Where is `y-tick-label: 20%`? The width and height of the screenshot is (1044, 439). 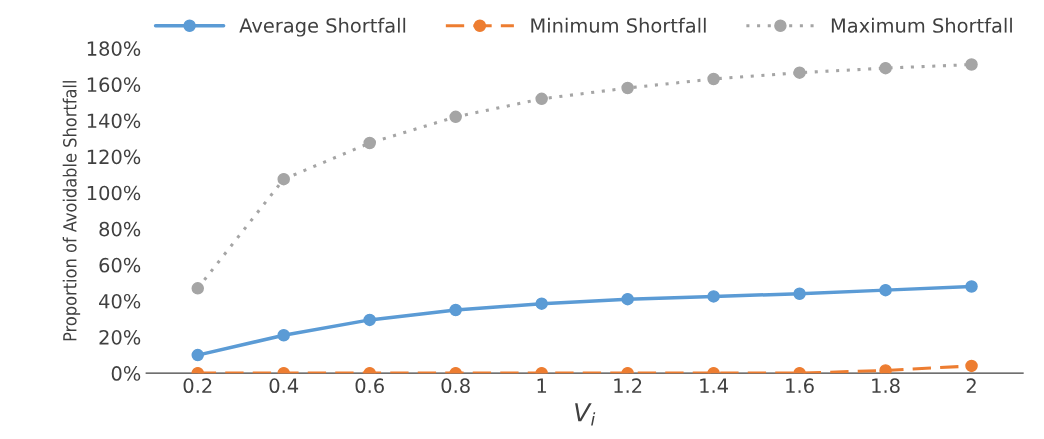
y-tick-label: 20% is located at coordinates (120, 337).